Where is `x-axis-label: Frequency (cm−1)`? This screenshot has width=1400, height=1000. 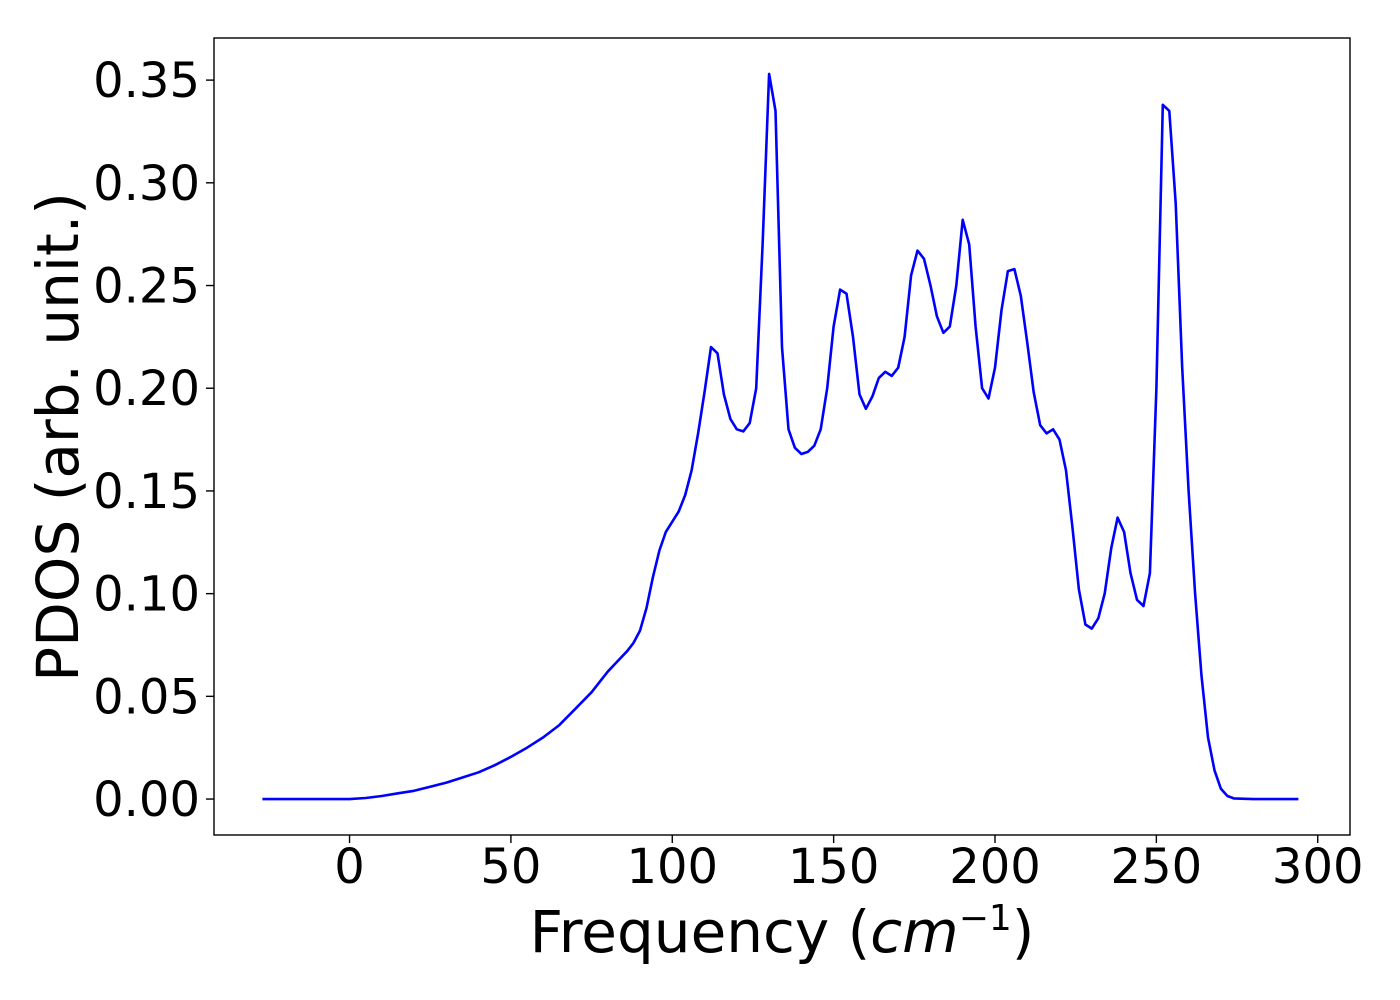
x-axis-label: Frequency (cm−1) is located at coordinates (782, 932).